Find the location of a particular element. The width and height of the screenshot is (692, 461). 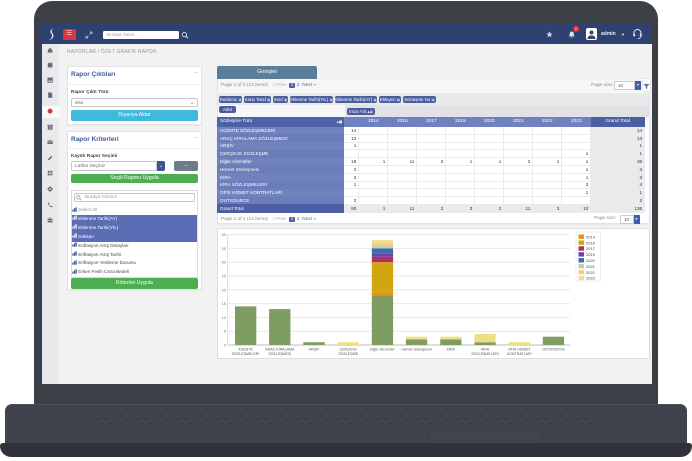

svg-text: 35 is located at coordinates (224, 248).